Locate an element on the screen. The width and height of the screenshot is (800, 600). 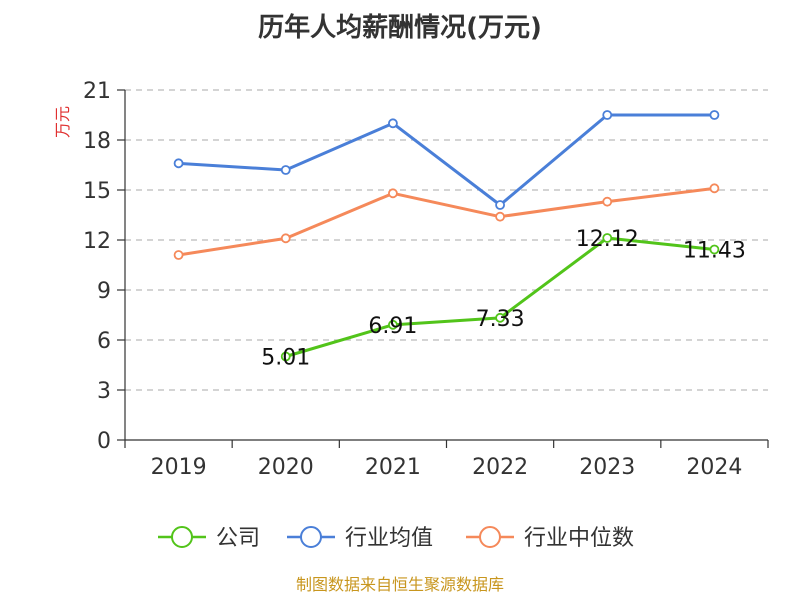
data-label: 11.43 is located at coordinates (714, 251).